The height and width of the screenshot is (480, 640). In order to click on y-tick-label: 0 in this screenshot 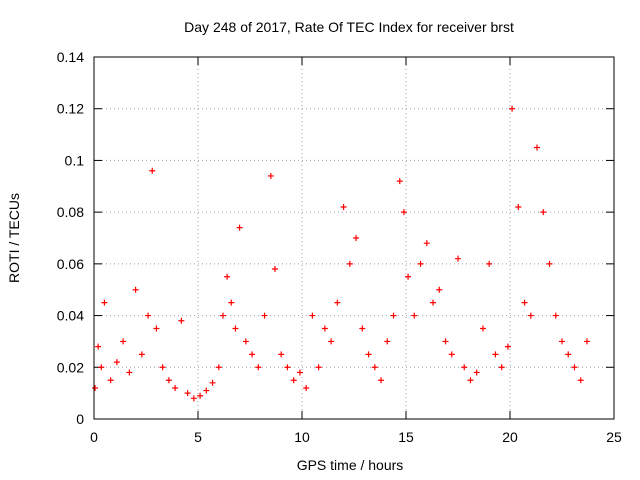, I will do `click(80, 419)`.